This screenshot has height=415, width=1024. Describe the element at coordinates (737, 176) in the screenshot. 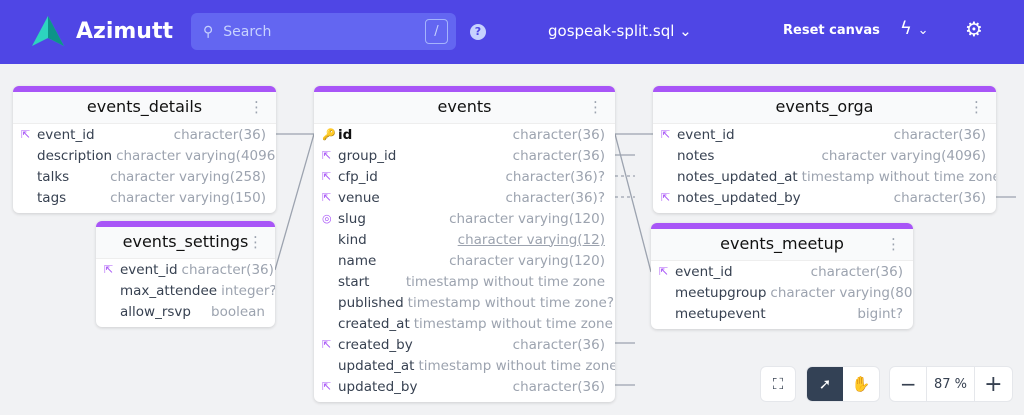

I see `column-name: notes_updated_at` at that location.